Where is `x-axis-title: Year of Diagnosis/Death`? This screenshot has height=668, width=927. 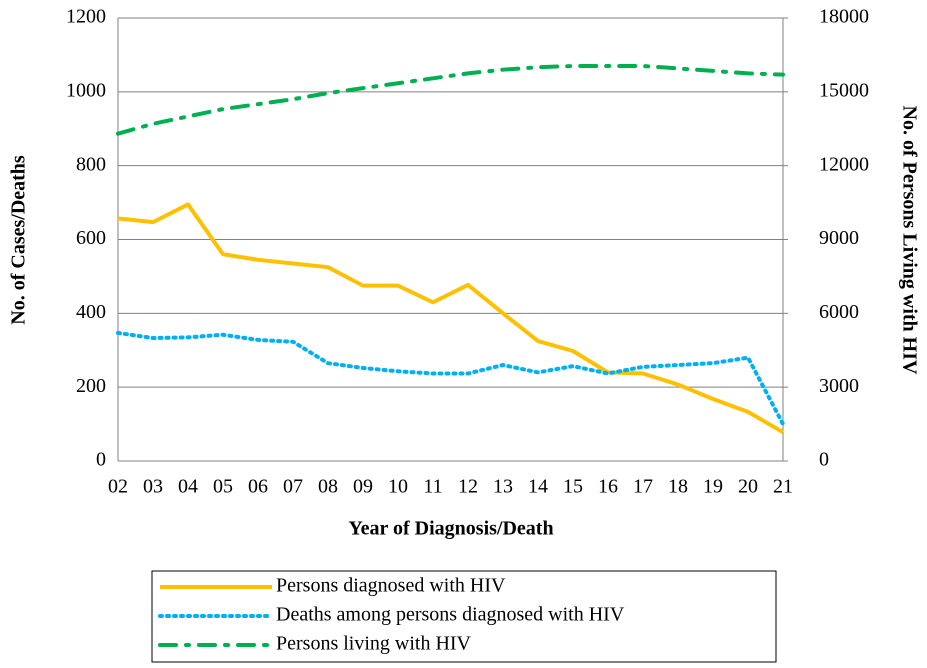 x-axis-title: Year of Diagnosis/Death is located at coordinates (450, 529).